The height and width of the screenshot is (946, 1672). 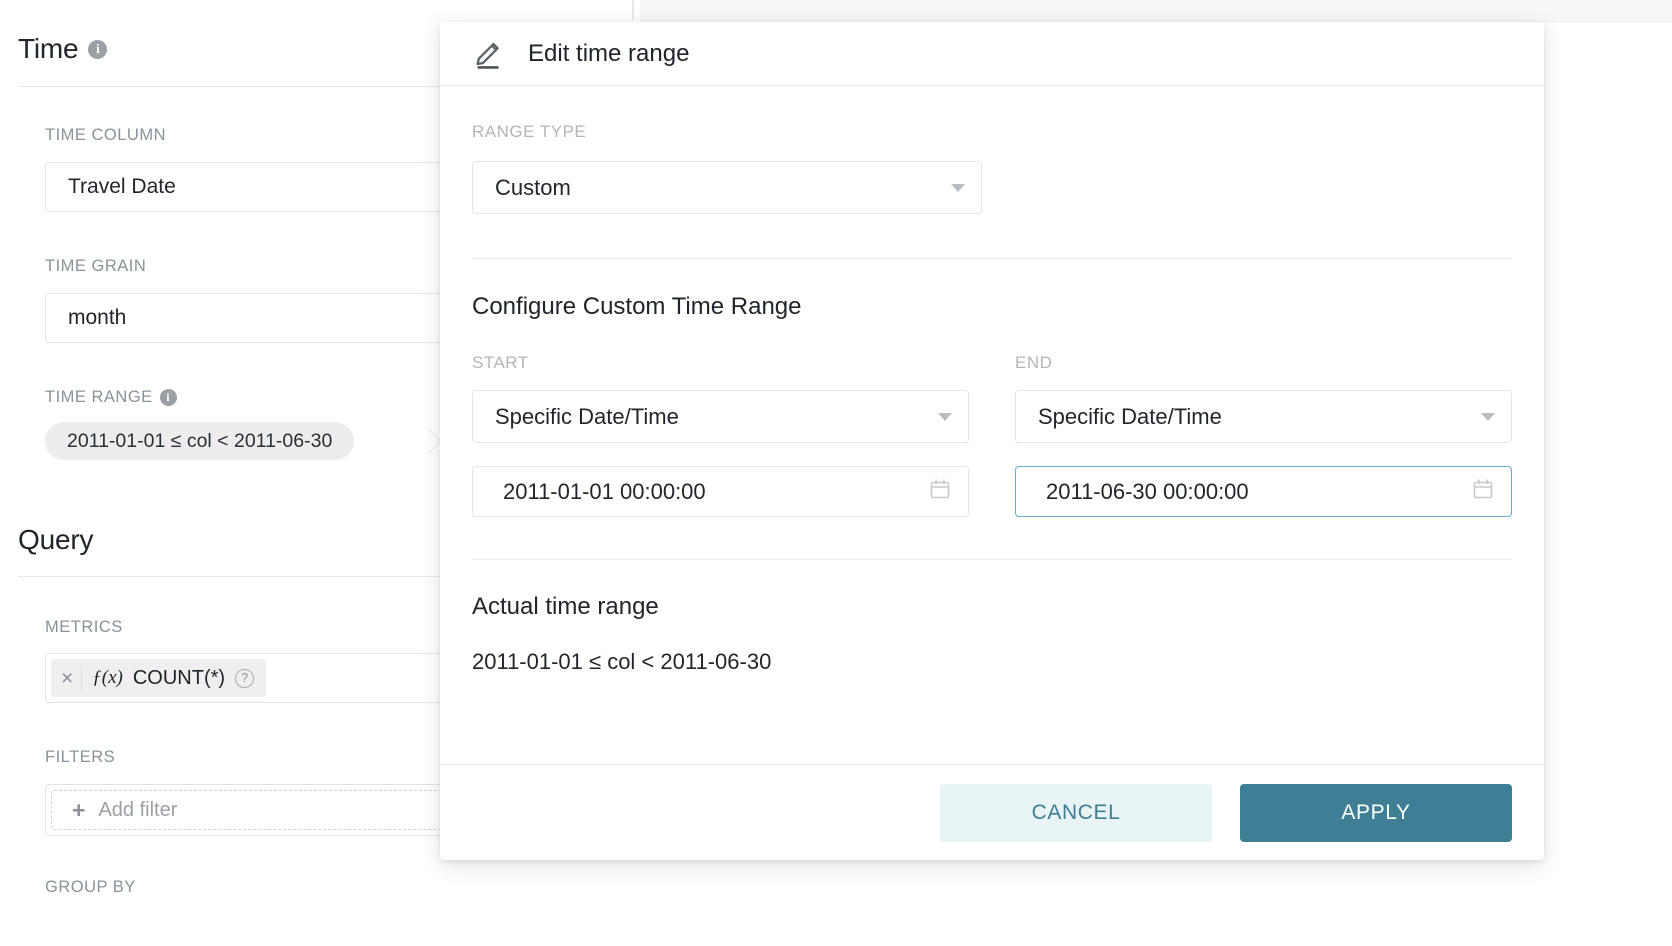 I want to click on configure-heading: Configure Custom Time Range, so click(x=637, y=306).